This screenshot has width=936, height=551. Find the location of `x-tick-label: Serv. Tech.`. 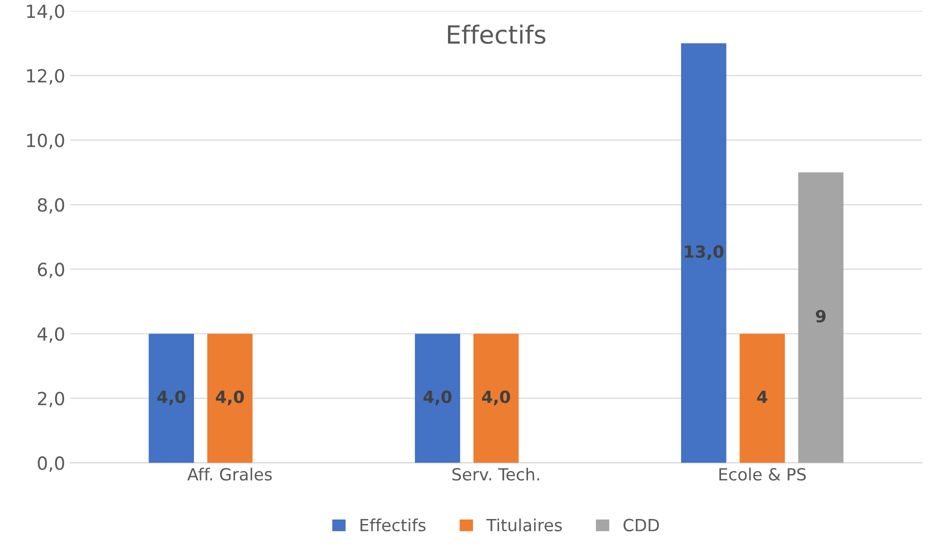

x-tick-label: Serv. Tech. is located at coordinates (496, 474).